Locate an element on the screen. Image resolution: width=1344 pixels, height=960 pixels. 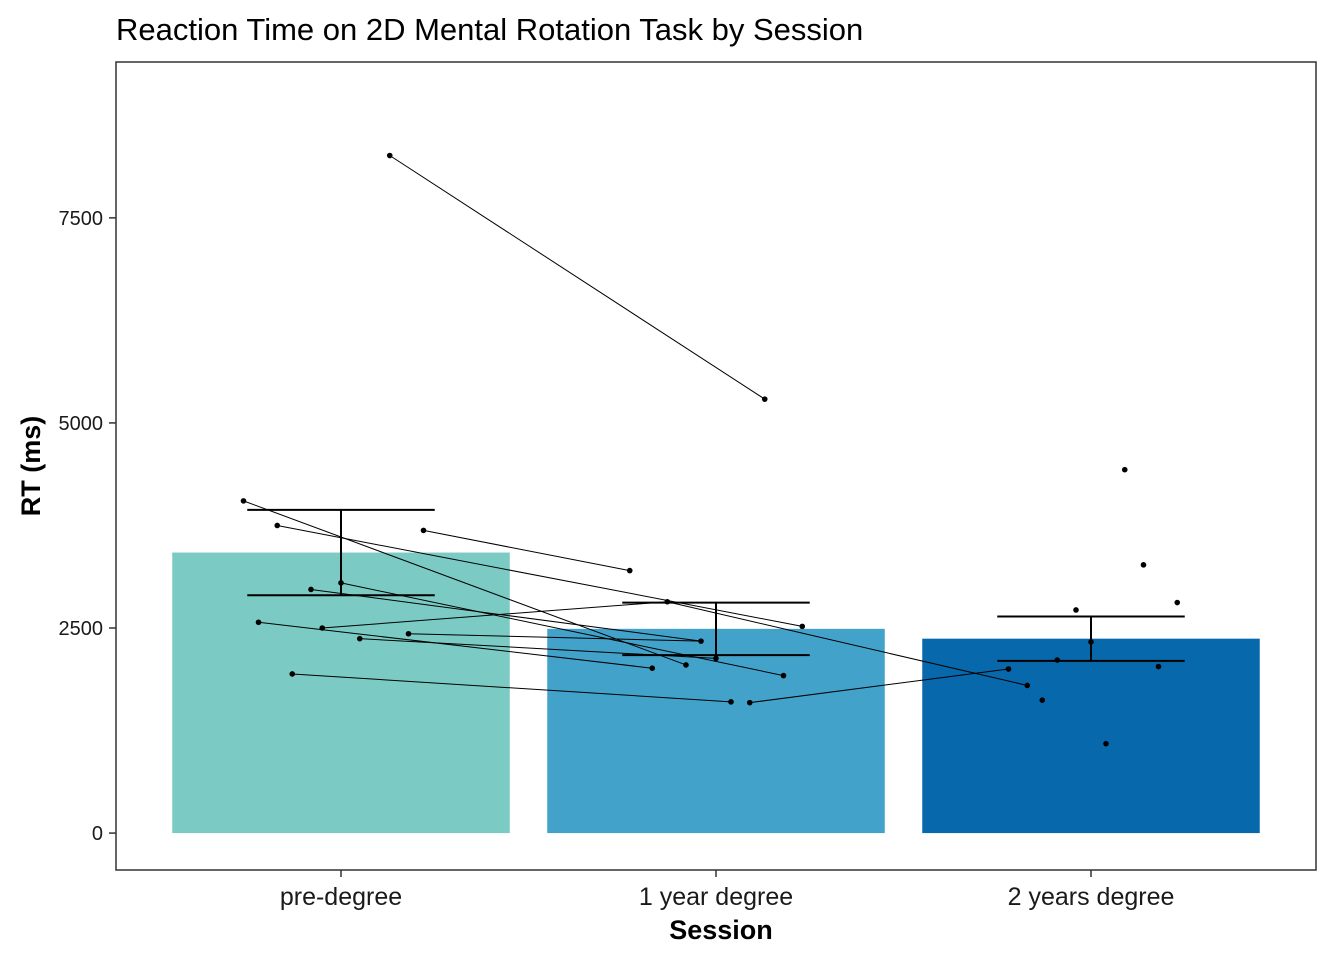
x-tick-label: 2 years degree is located at coordinates (1091, 897).